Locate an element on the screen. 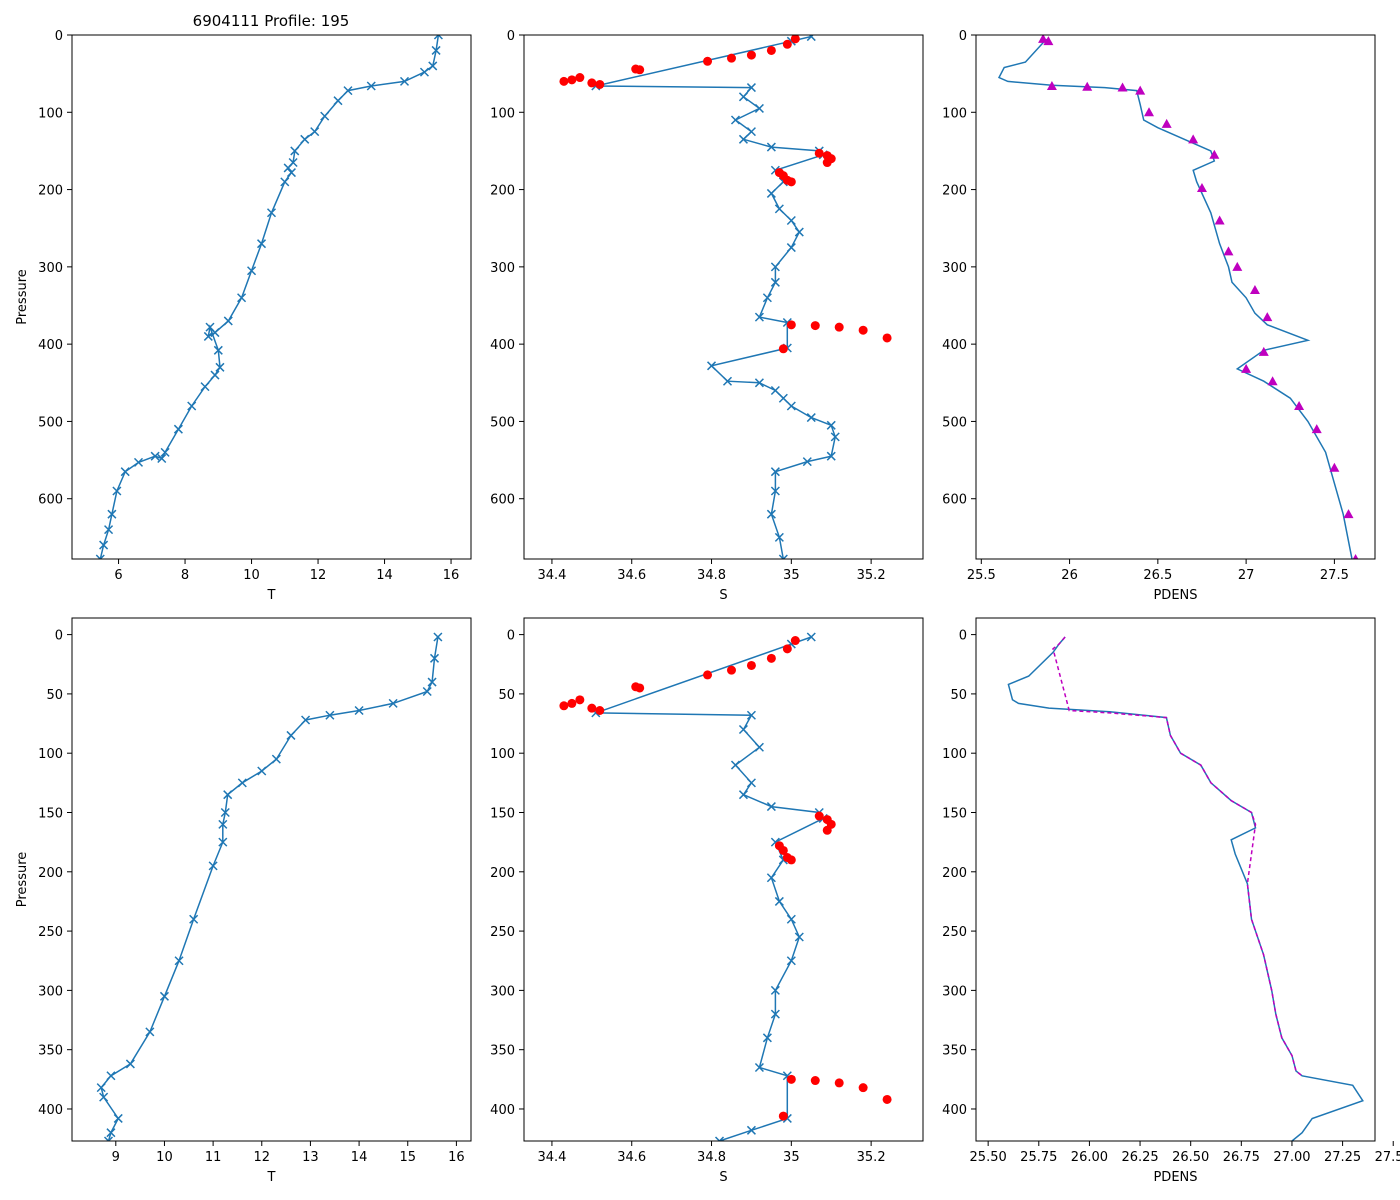 The width and height of the screenshot is (1400, 1200). flagged-line is located at coordinates (1177, 856).